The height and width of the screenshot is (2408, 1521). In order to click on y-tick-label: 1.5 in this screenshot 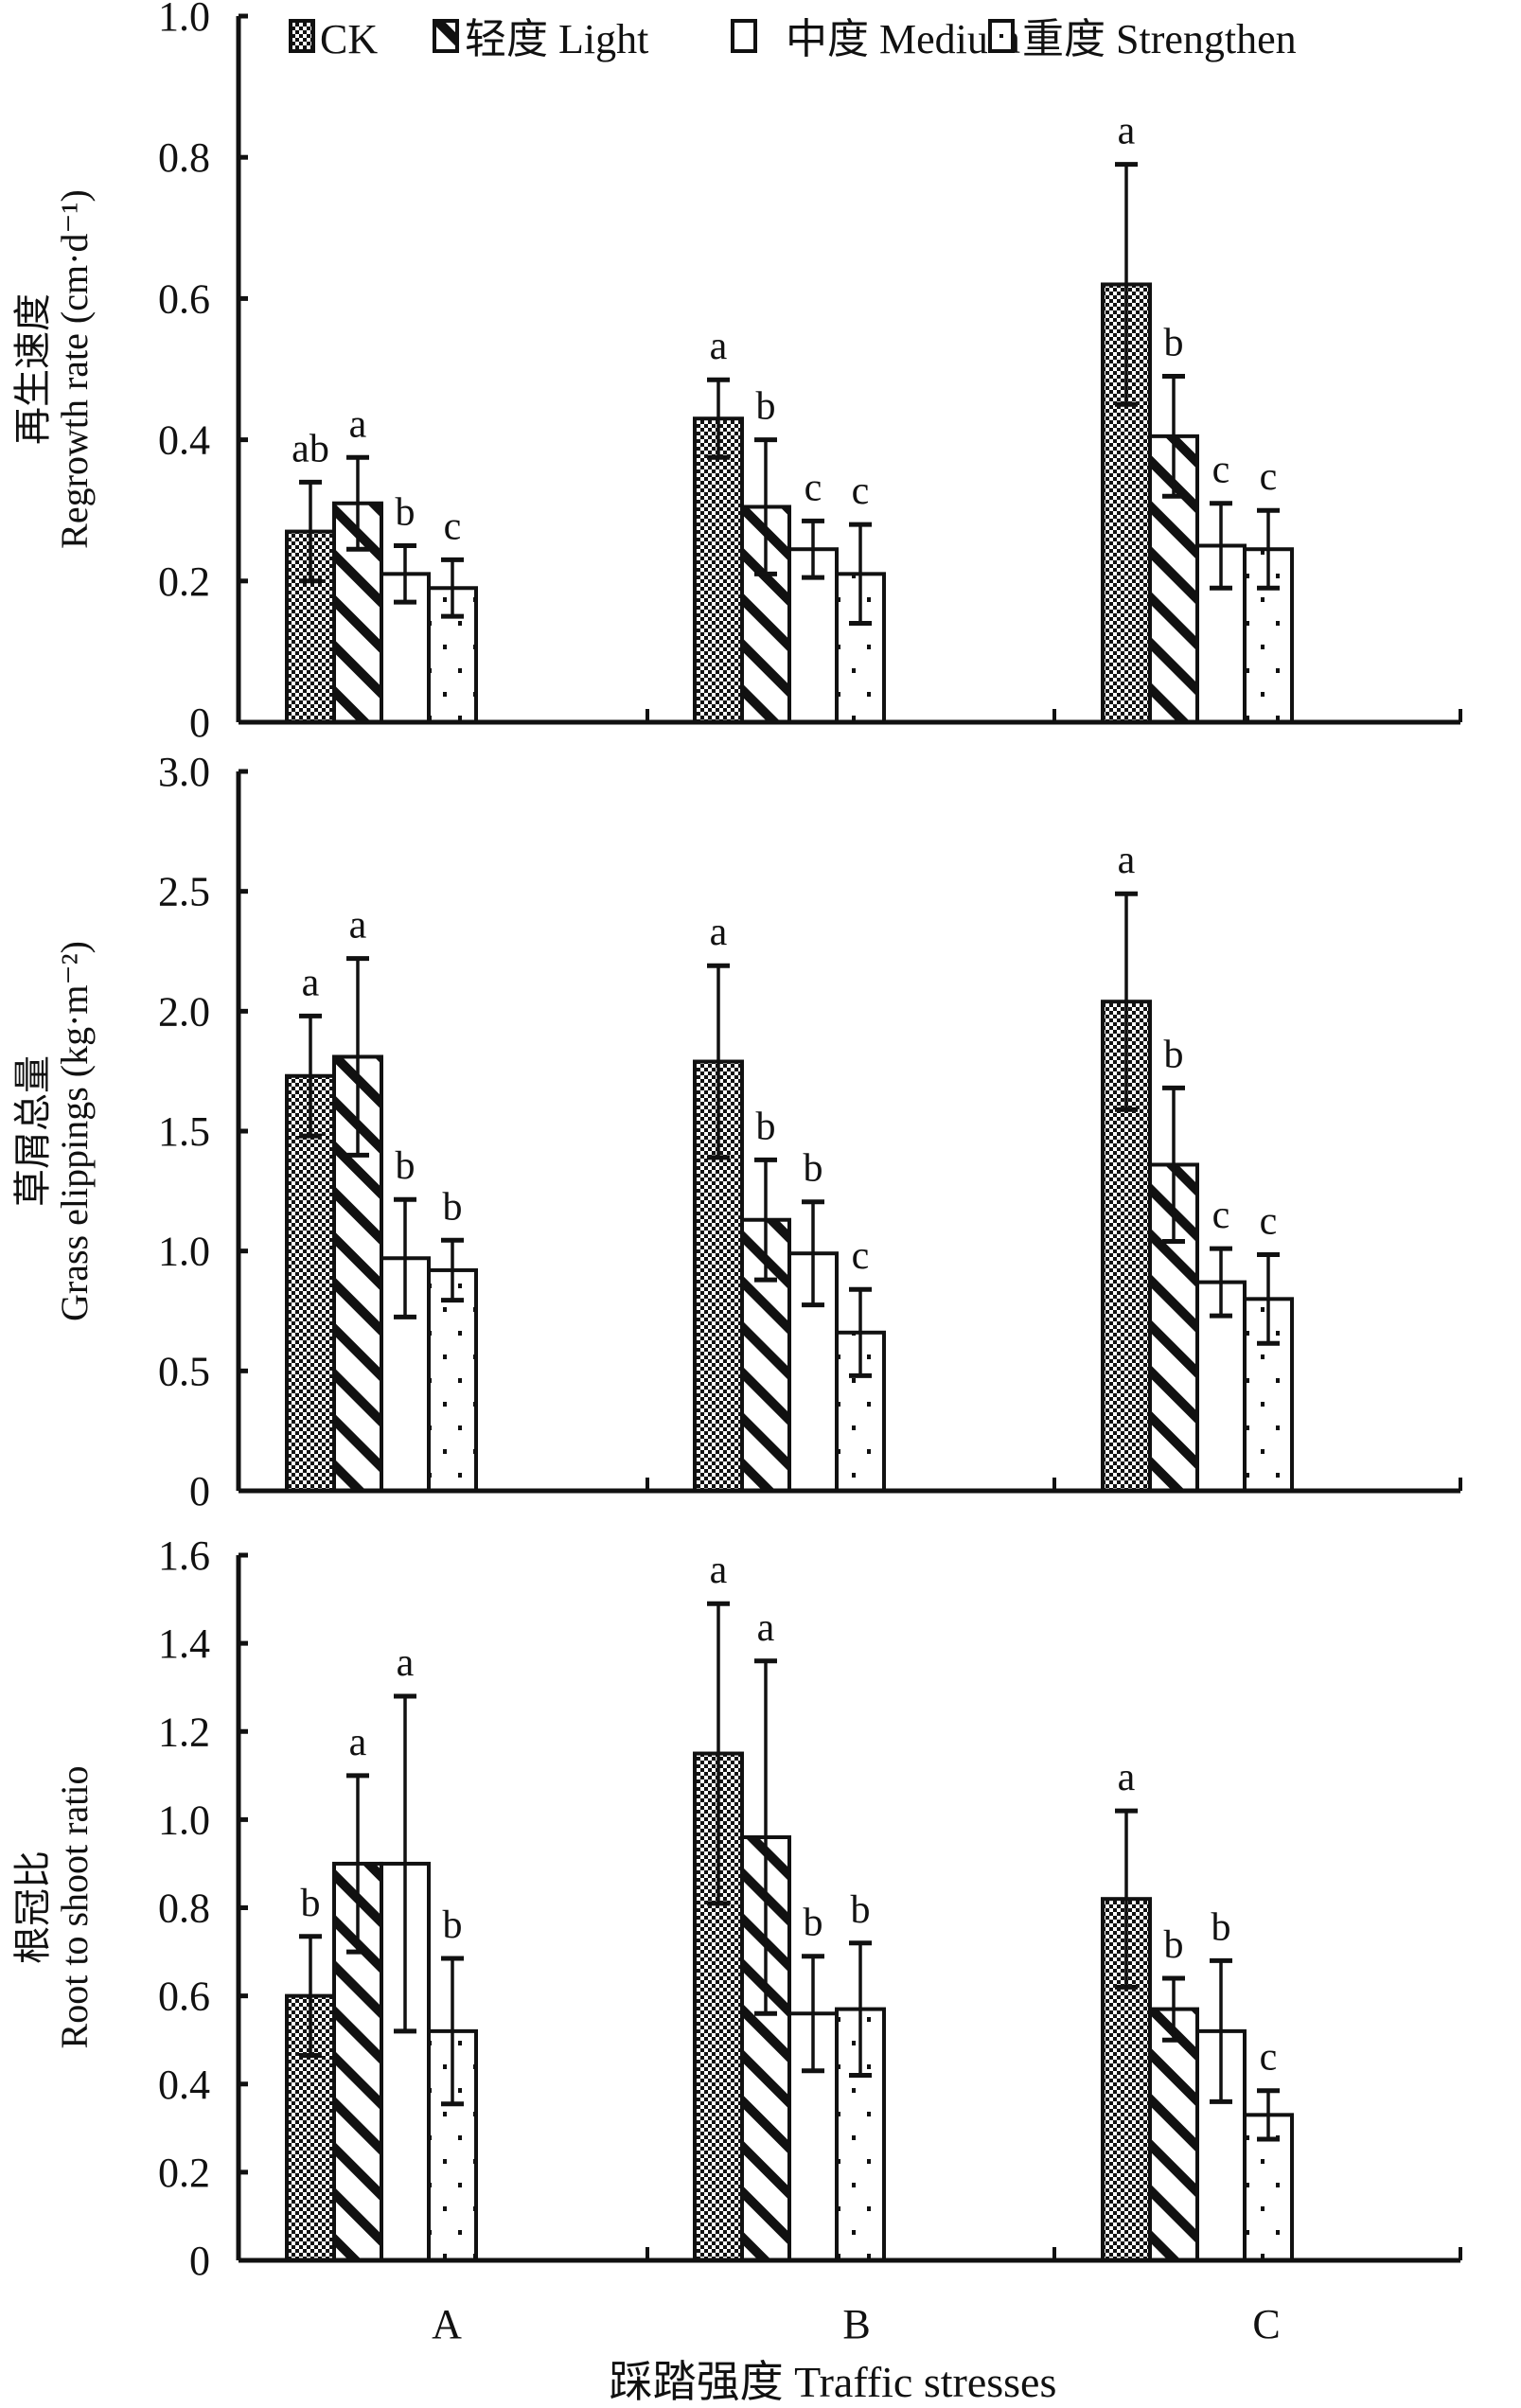, I will do `click(184, 1132)`.